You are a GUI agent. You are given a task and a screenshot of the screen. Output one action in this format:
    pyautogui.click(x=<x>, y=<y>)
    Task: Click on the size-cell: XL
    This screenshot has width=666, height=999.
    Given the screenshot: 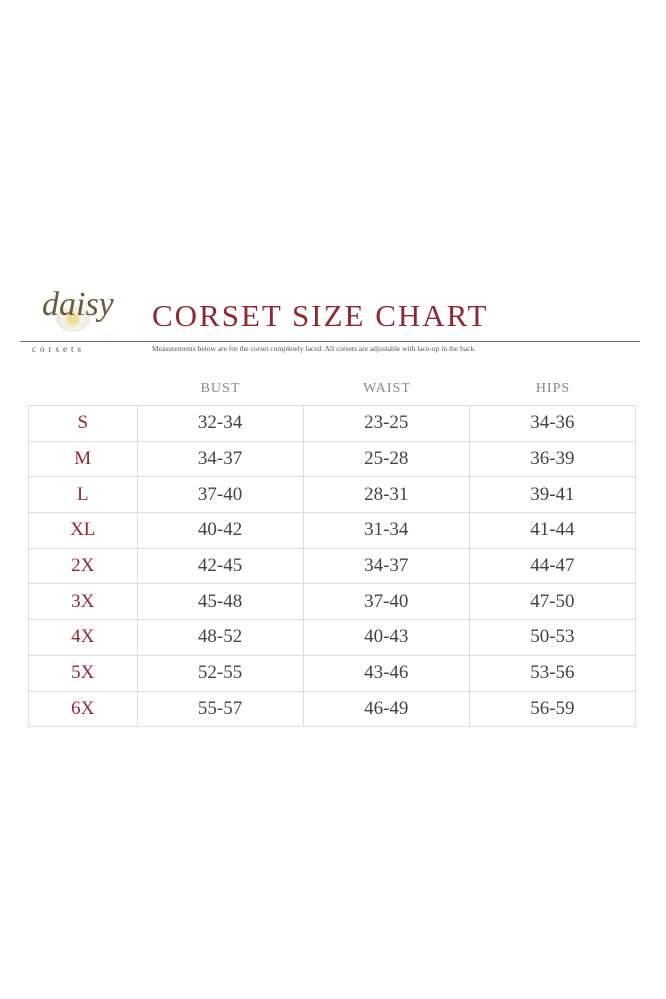 What is the action you would take?
    pyautogui.click(x=83, y=530)
    